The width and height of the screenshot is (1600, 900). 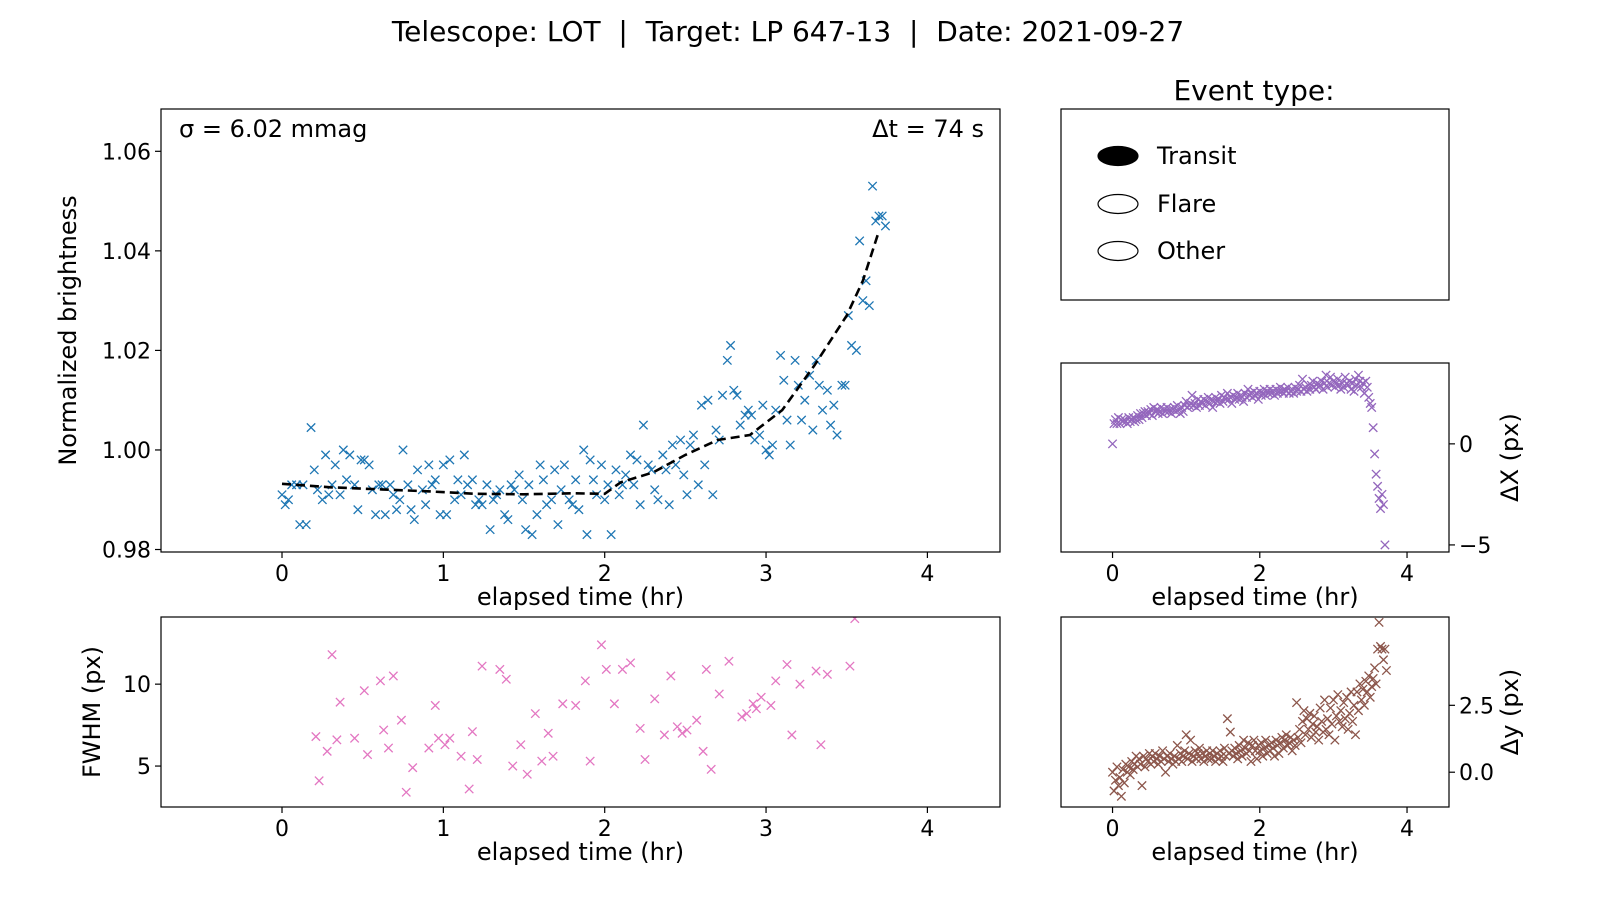 I want to click on lightcurve-xlabel: elapsed time (hr), so click(x=580, y=597).